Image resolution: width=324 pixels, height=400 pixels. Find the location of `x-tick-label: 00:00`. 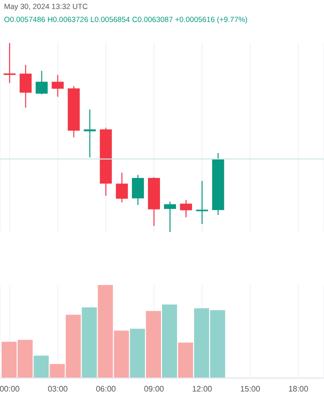

x-tick-label: 00:00 is located at coordinates (10, 389).